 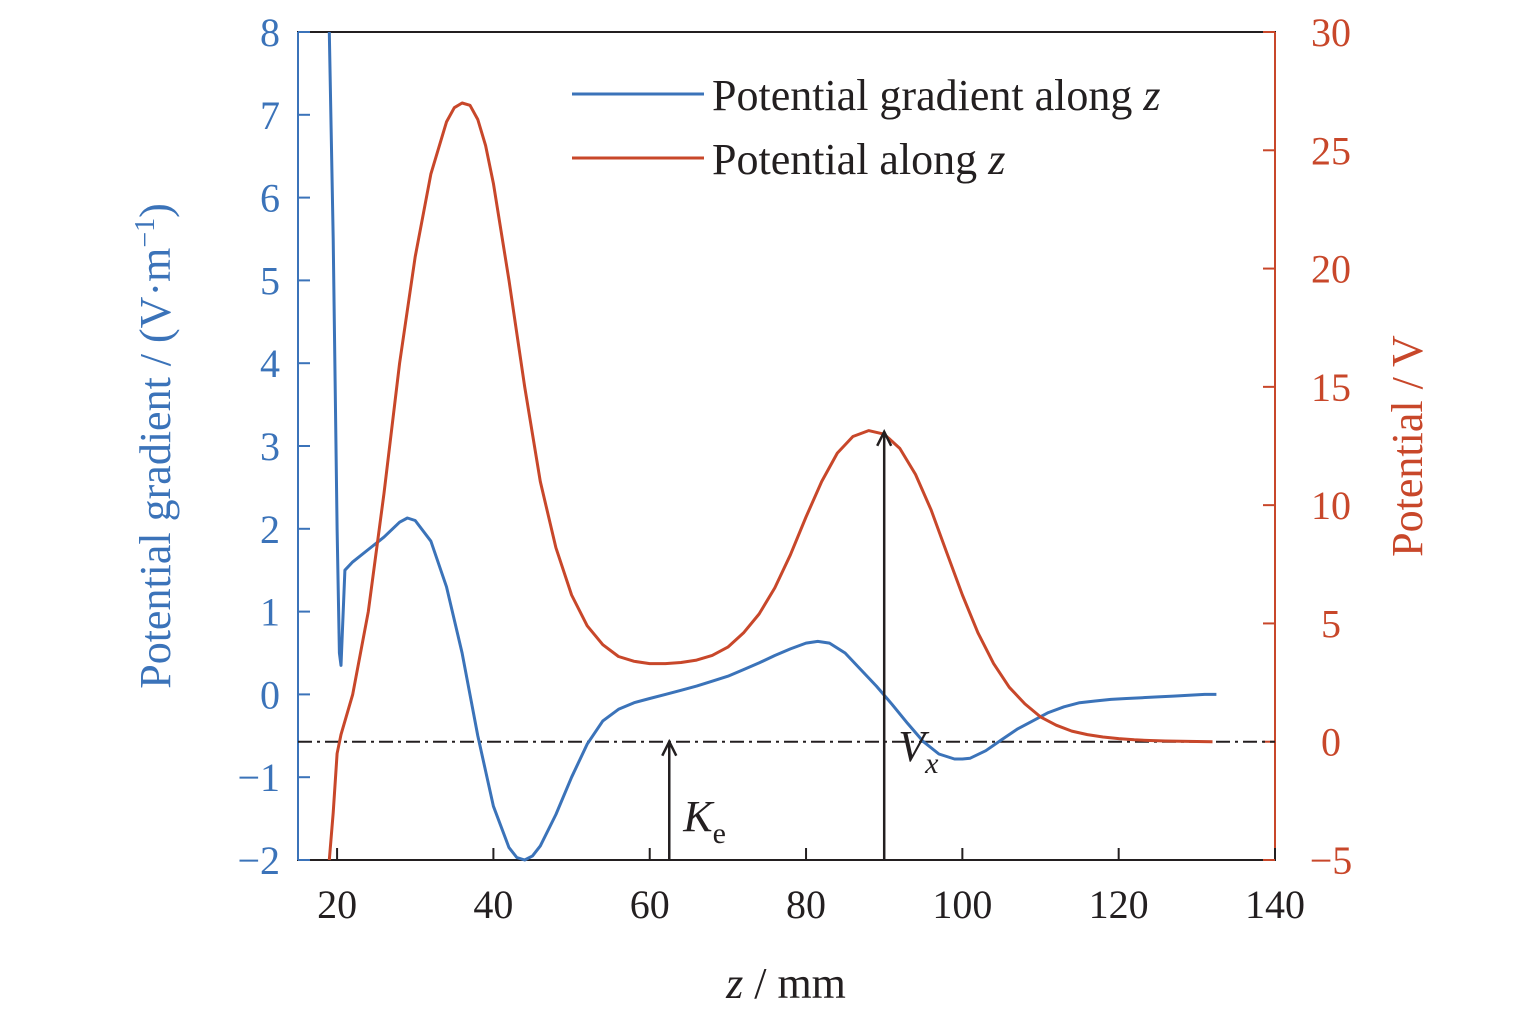 I want to click on y-left-tick-label: 8, so click(x=270, y=32).